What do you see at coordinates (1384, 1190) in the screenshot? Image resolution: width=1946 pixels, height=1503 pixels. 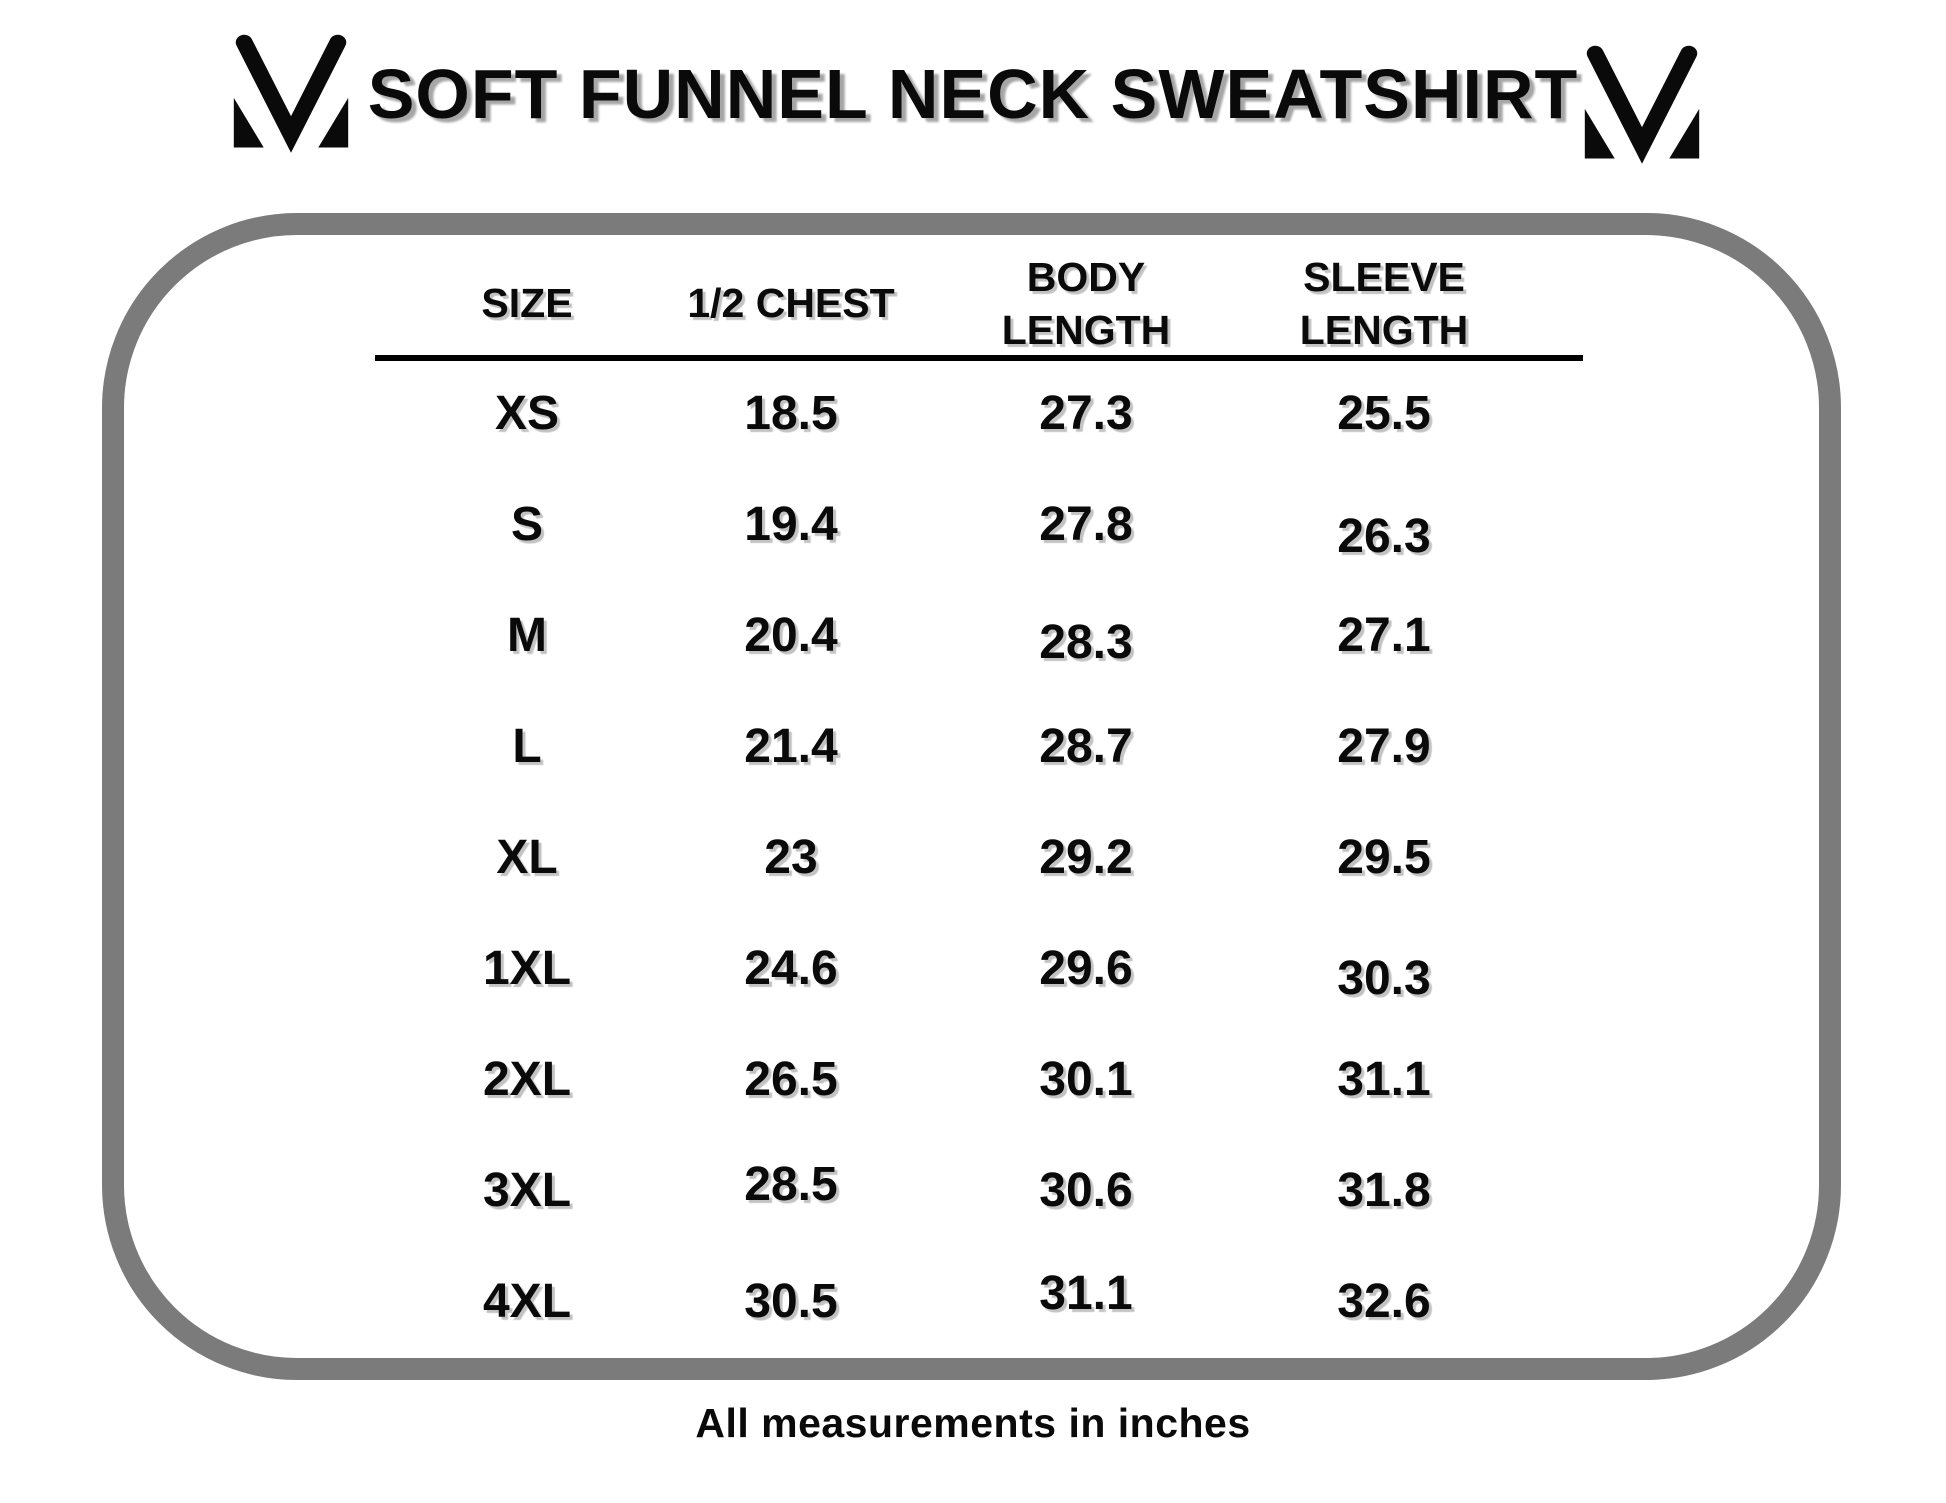 I see `measurement-cell: 31.8` at bounding box center [1384, 1190].